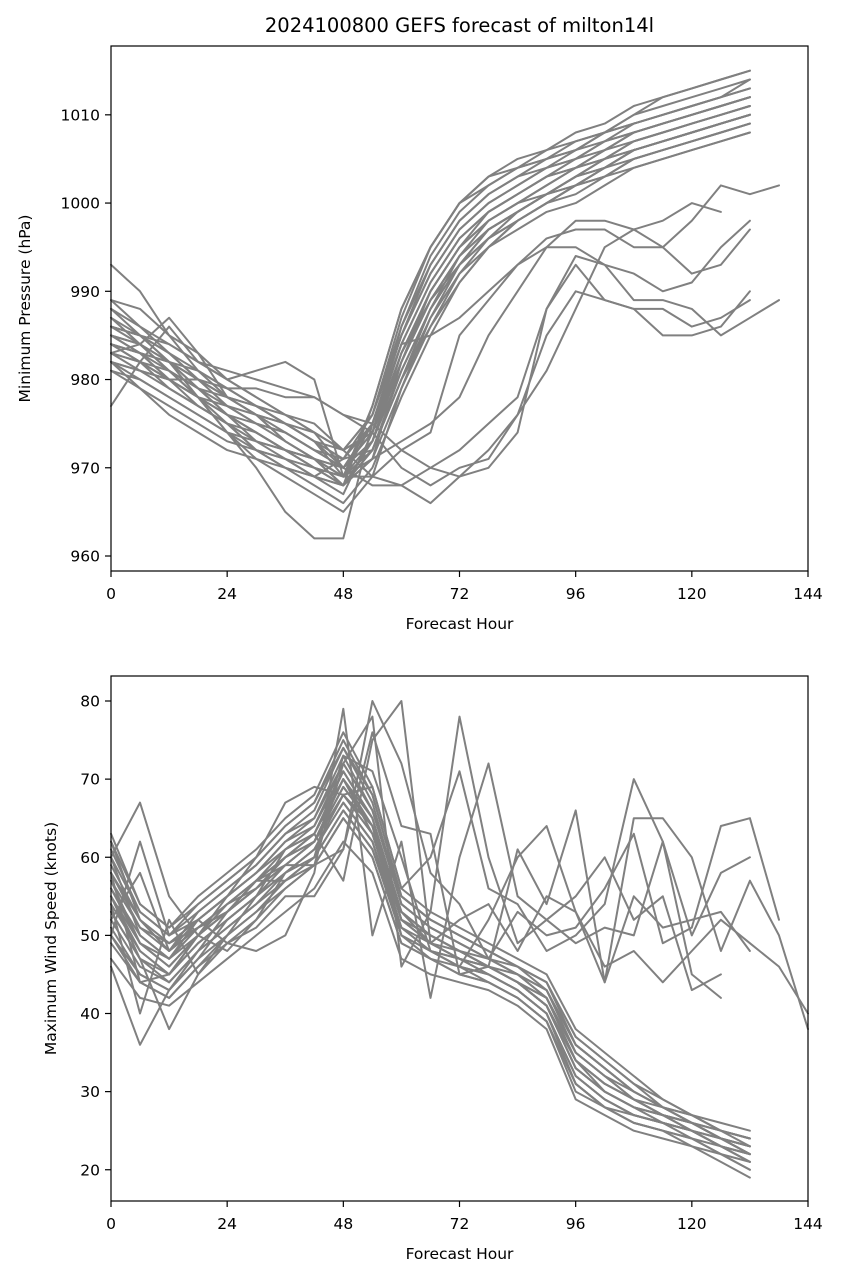 The height and width of the screenshot is (1279, 843). What do you see at coordinates (460, 1254) in the screenshot?
I see `wind-x-axis-label: Forecast Hour` at bounding box center [460, 1254].